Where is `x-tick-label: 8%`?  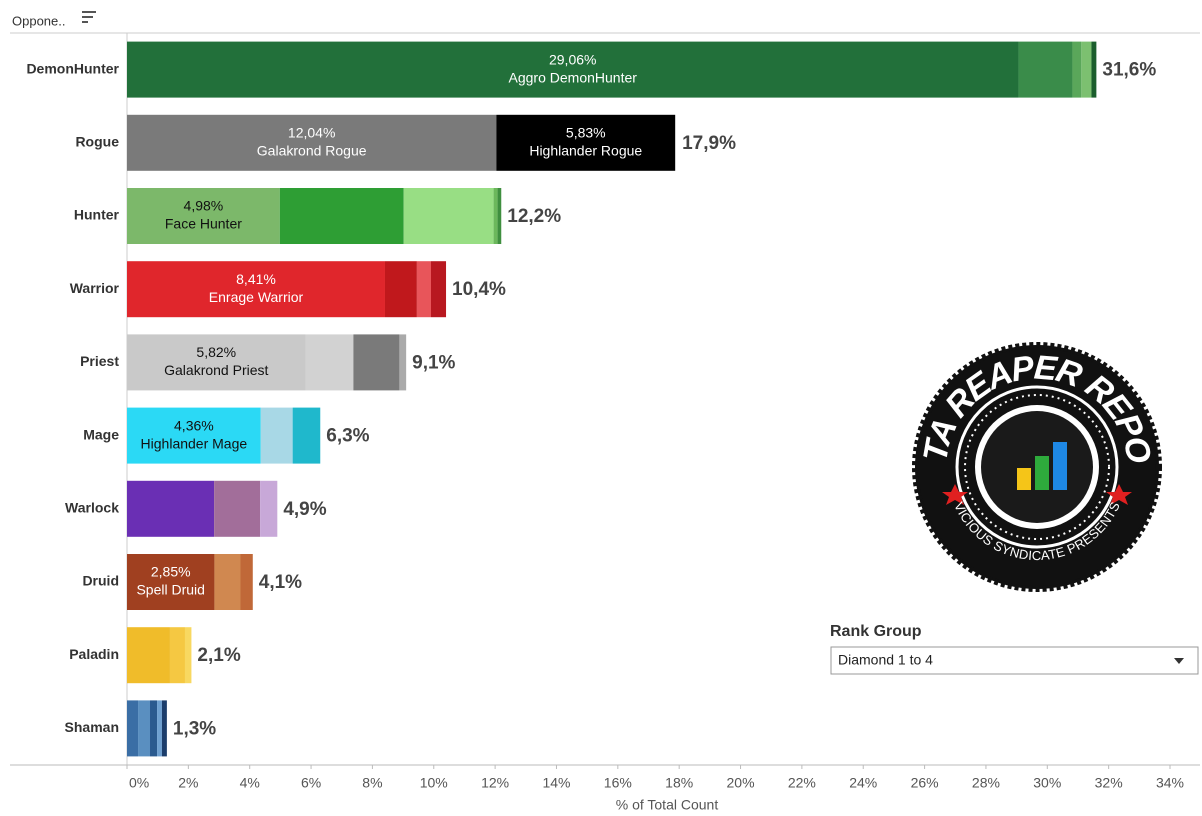
x-tick-label: 8% is located at coordinates (372, 783).